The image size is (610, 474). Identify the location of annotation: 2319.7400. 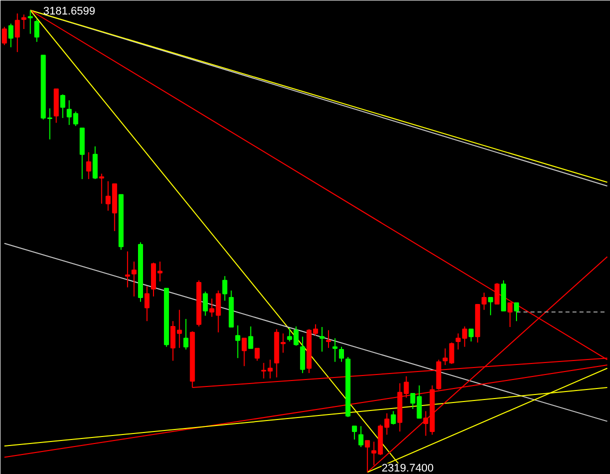
(408, 468).